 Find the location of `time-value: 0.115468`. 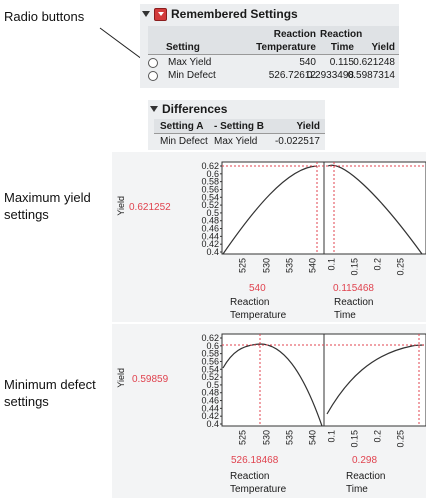

time-value: 0.115468 is located at coordinates (353, 288).